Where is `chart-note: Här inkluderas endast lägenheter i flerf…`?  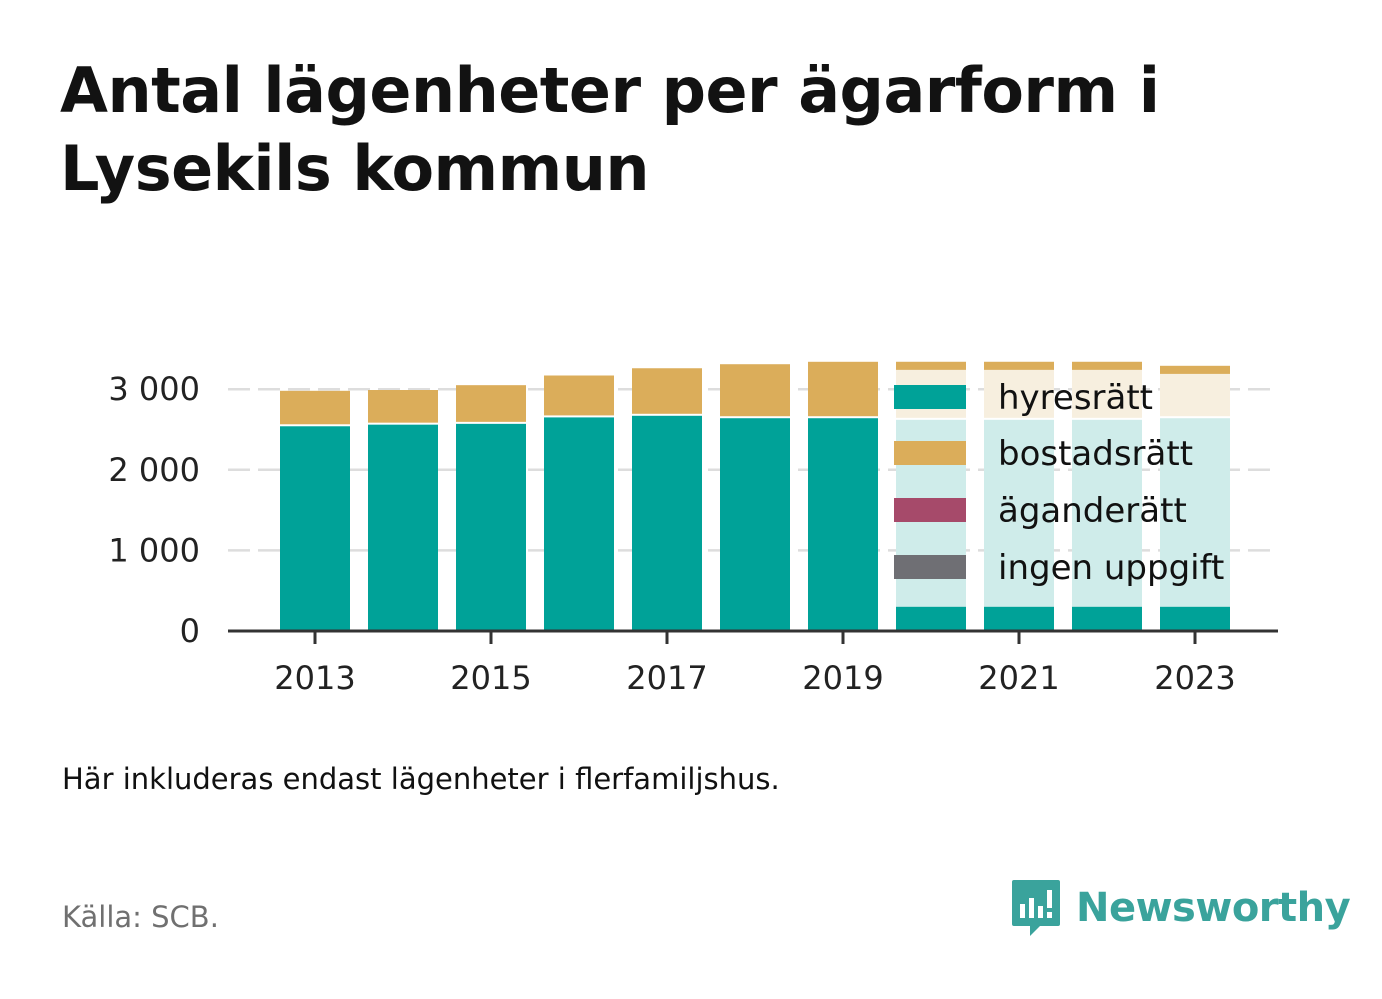
chart-note: Här inkluderas endast lägenheter i flerf… is located at coordinates (421, 779).